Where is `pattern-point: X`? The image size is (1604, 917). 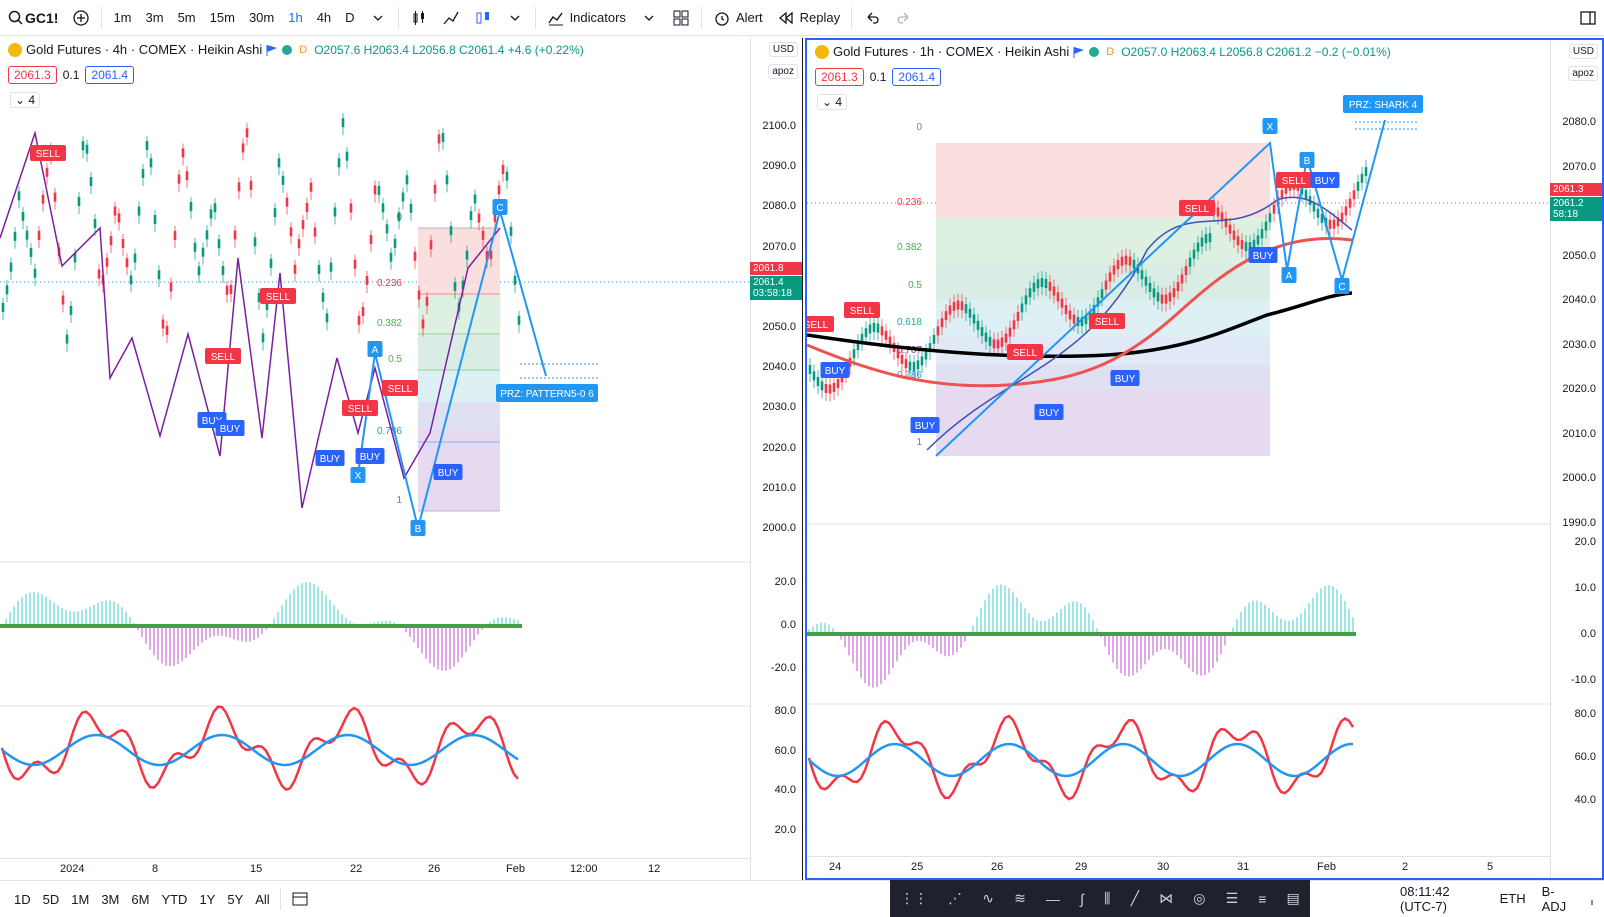
pattern-point: X is located at coordinates (1270, 127).